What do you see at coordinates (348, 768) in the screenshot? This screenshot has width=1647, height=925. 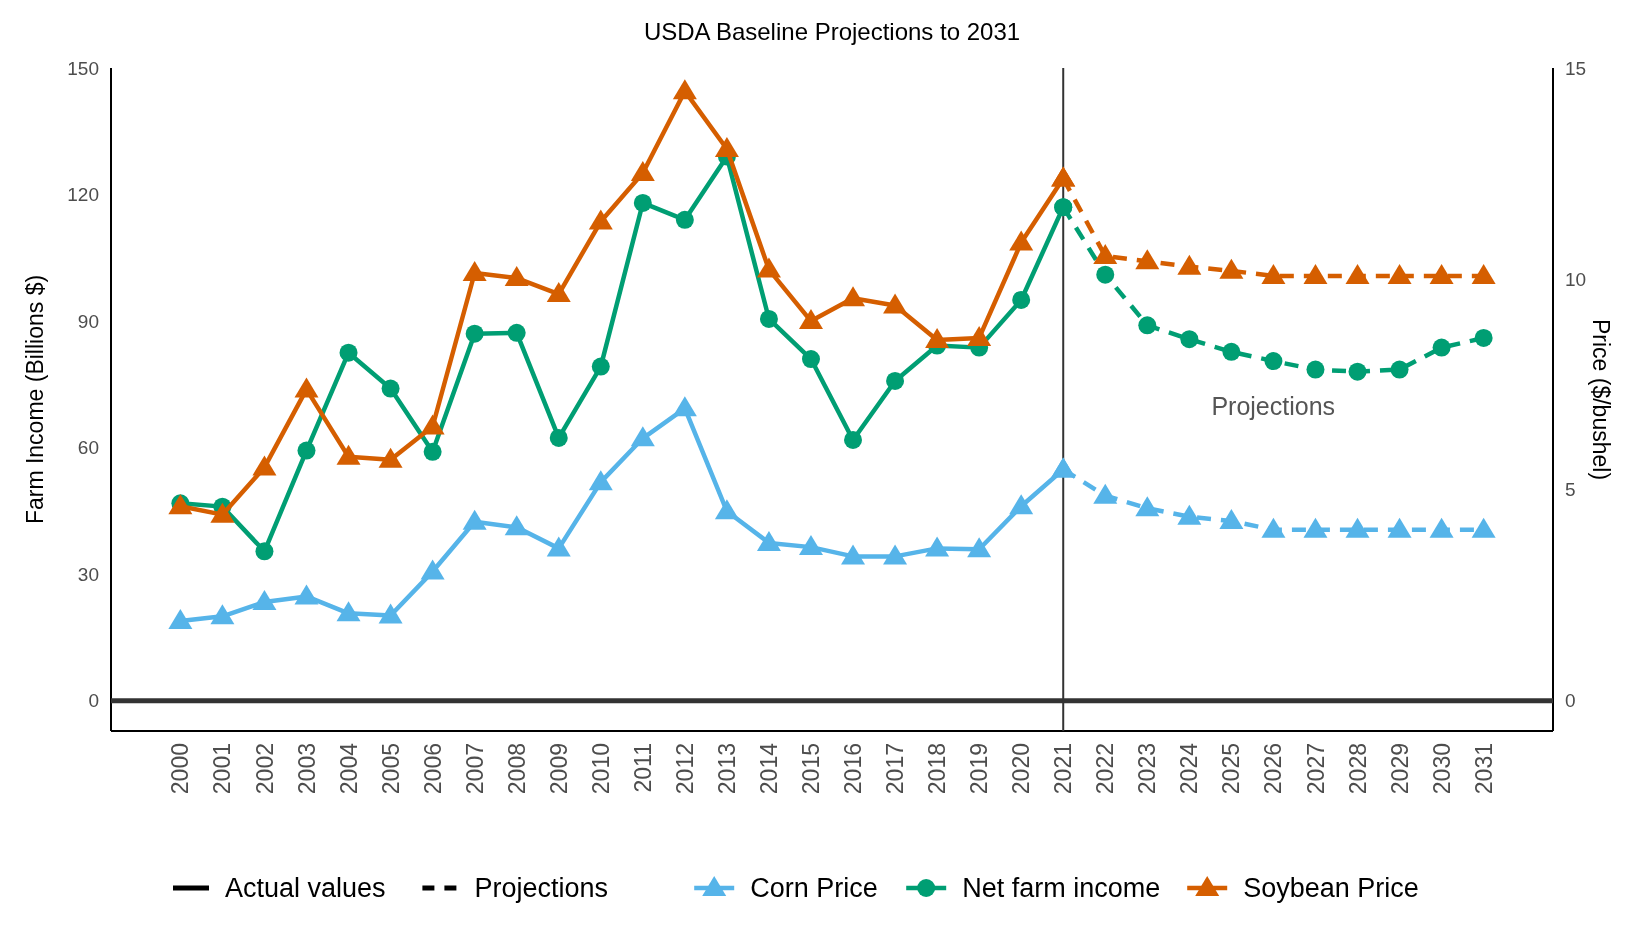 I see `x-tick-label: 2004` at bounding box center [348, 768].